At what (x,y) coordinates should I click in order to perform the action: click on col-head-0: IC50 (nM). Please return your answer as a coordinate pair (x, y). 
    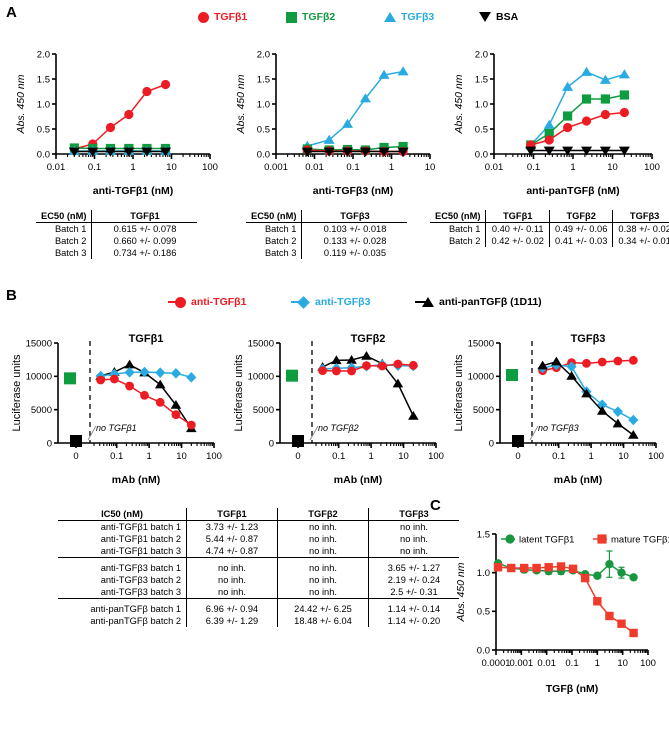
    Looking at the image, I should click on (122, 514).